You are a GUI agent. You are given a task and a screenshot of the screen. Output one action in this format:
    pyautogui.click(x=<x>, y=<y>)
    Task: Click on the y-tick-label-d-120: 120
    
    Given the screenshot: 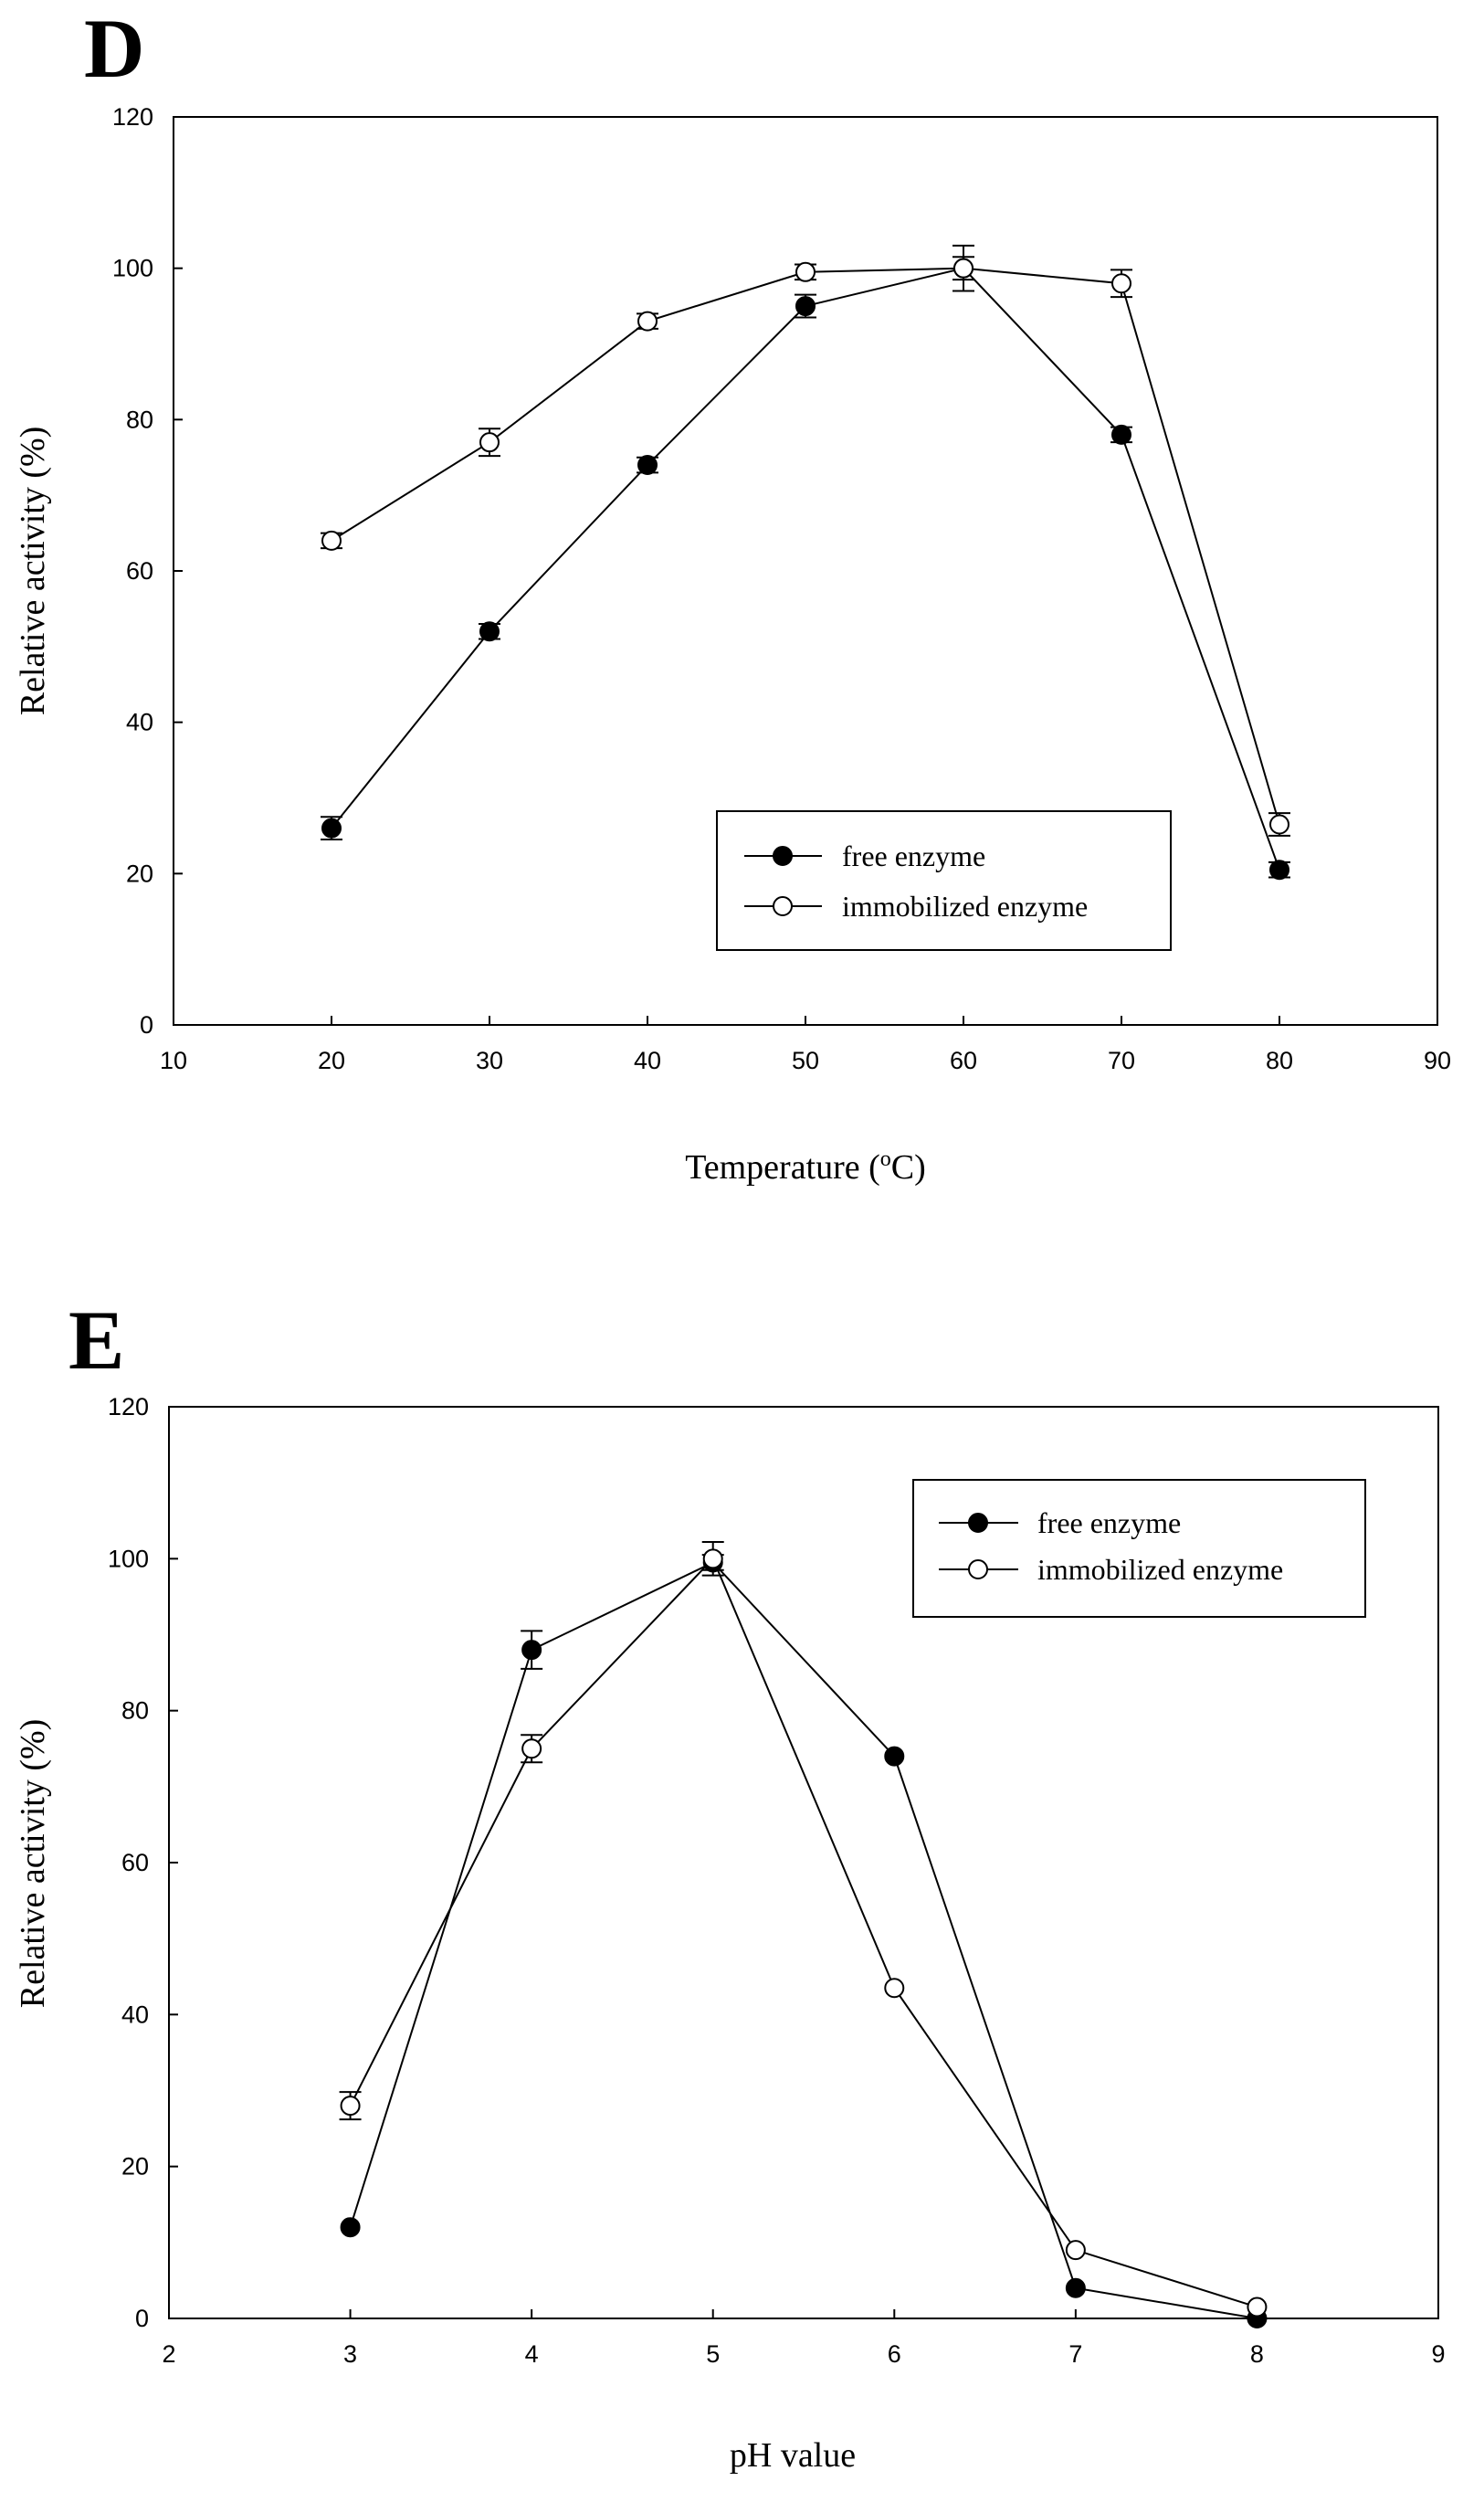 What is the action you would take?
    pyautogui.click(x=132, y=117)
    